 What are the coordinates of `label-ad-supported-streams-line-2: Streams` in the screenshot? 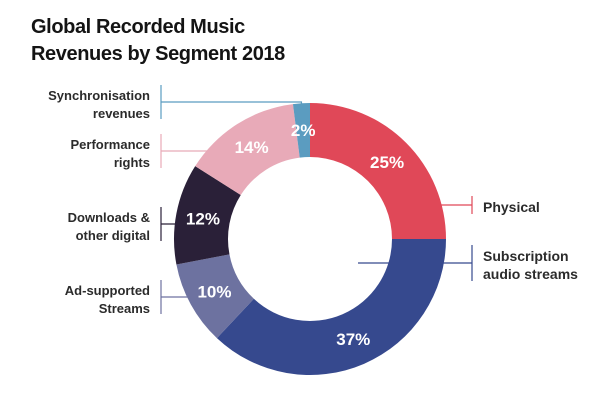 It's located at (124, 308).